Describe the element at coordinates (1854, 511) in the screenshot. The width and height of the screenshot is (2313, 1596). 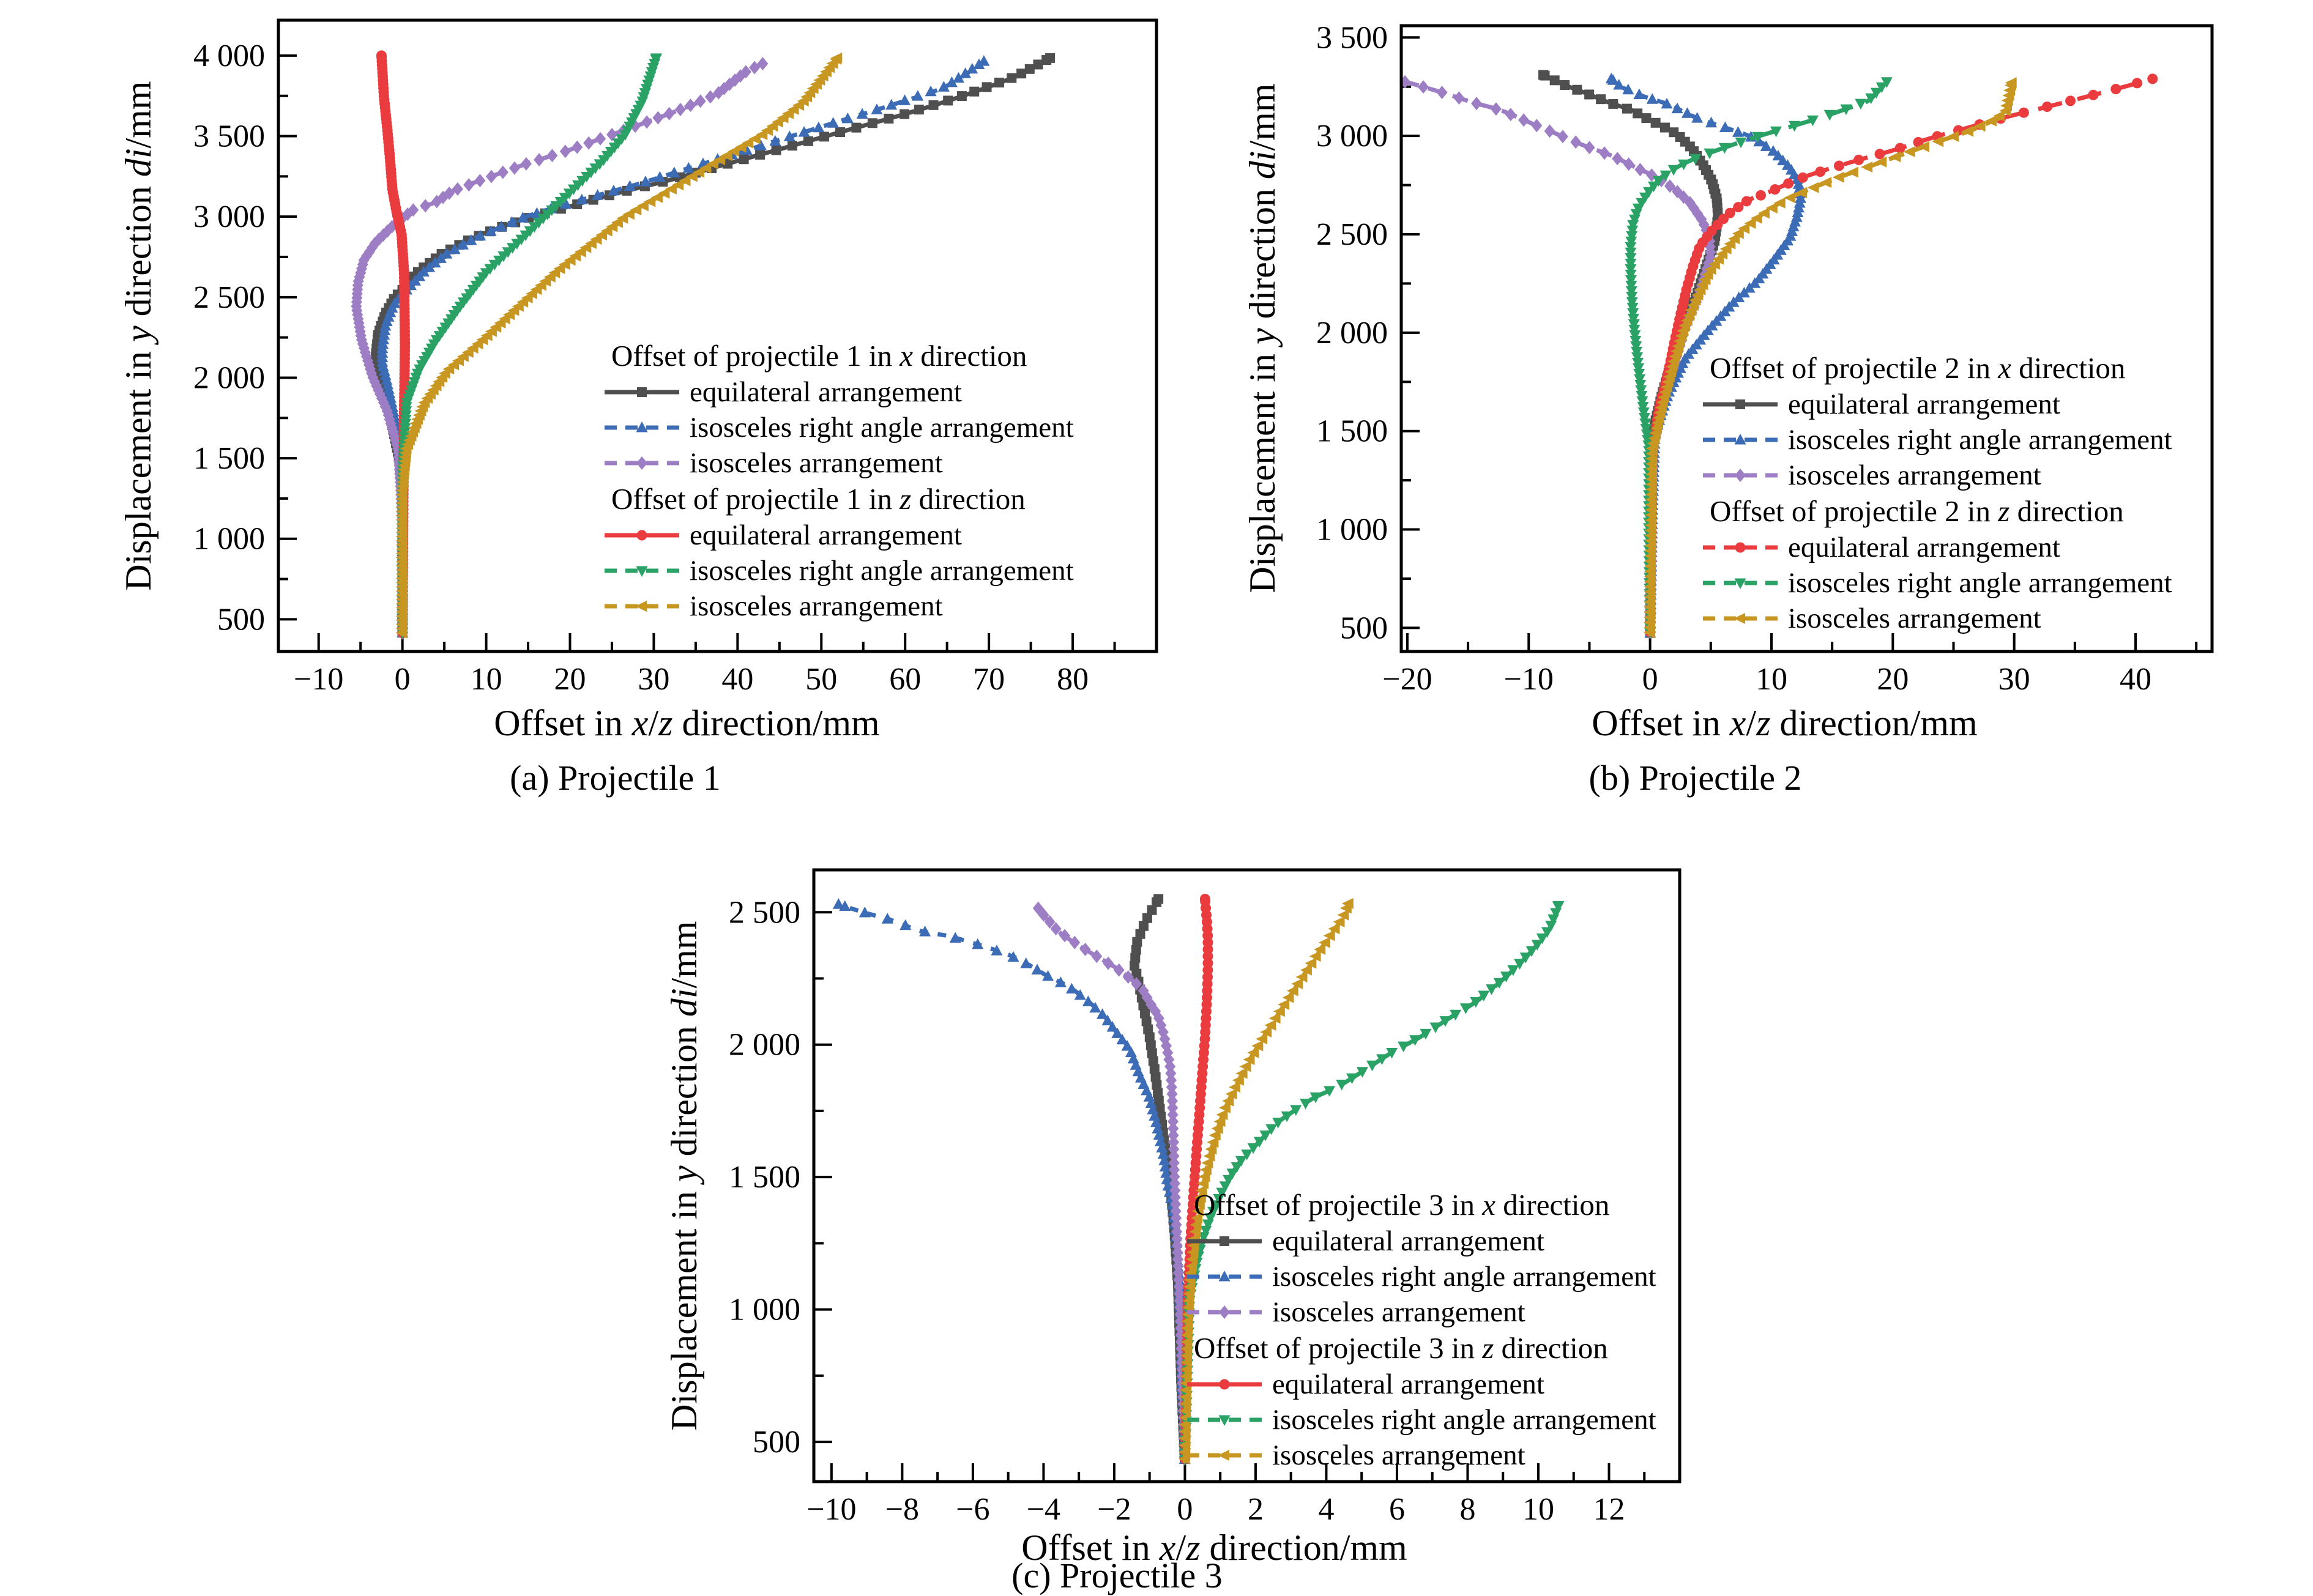
I see `label-text: Offset of projectile 2 in` at that location.